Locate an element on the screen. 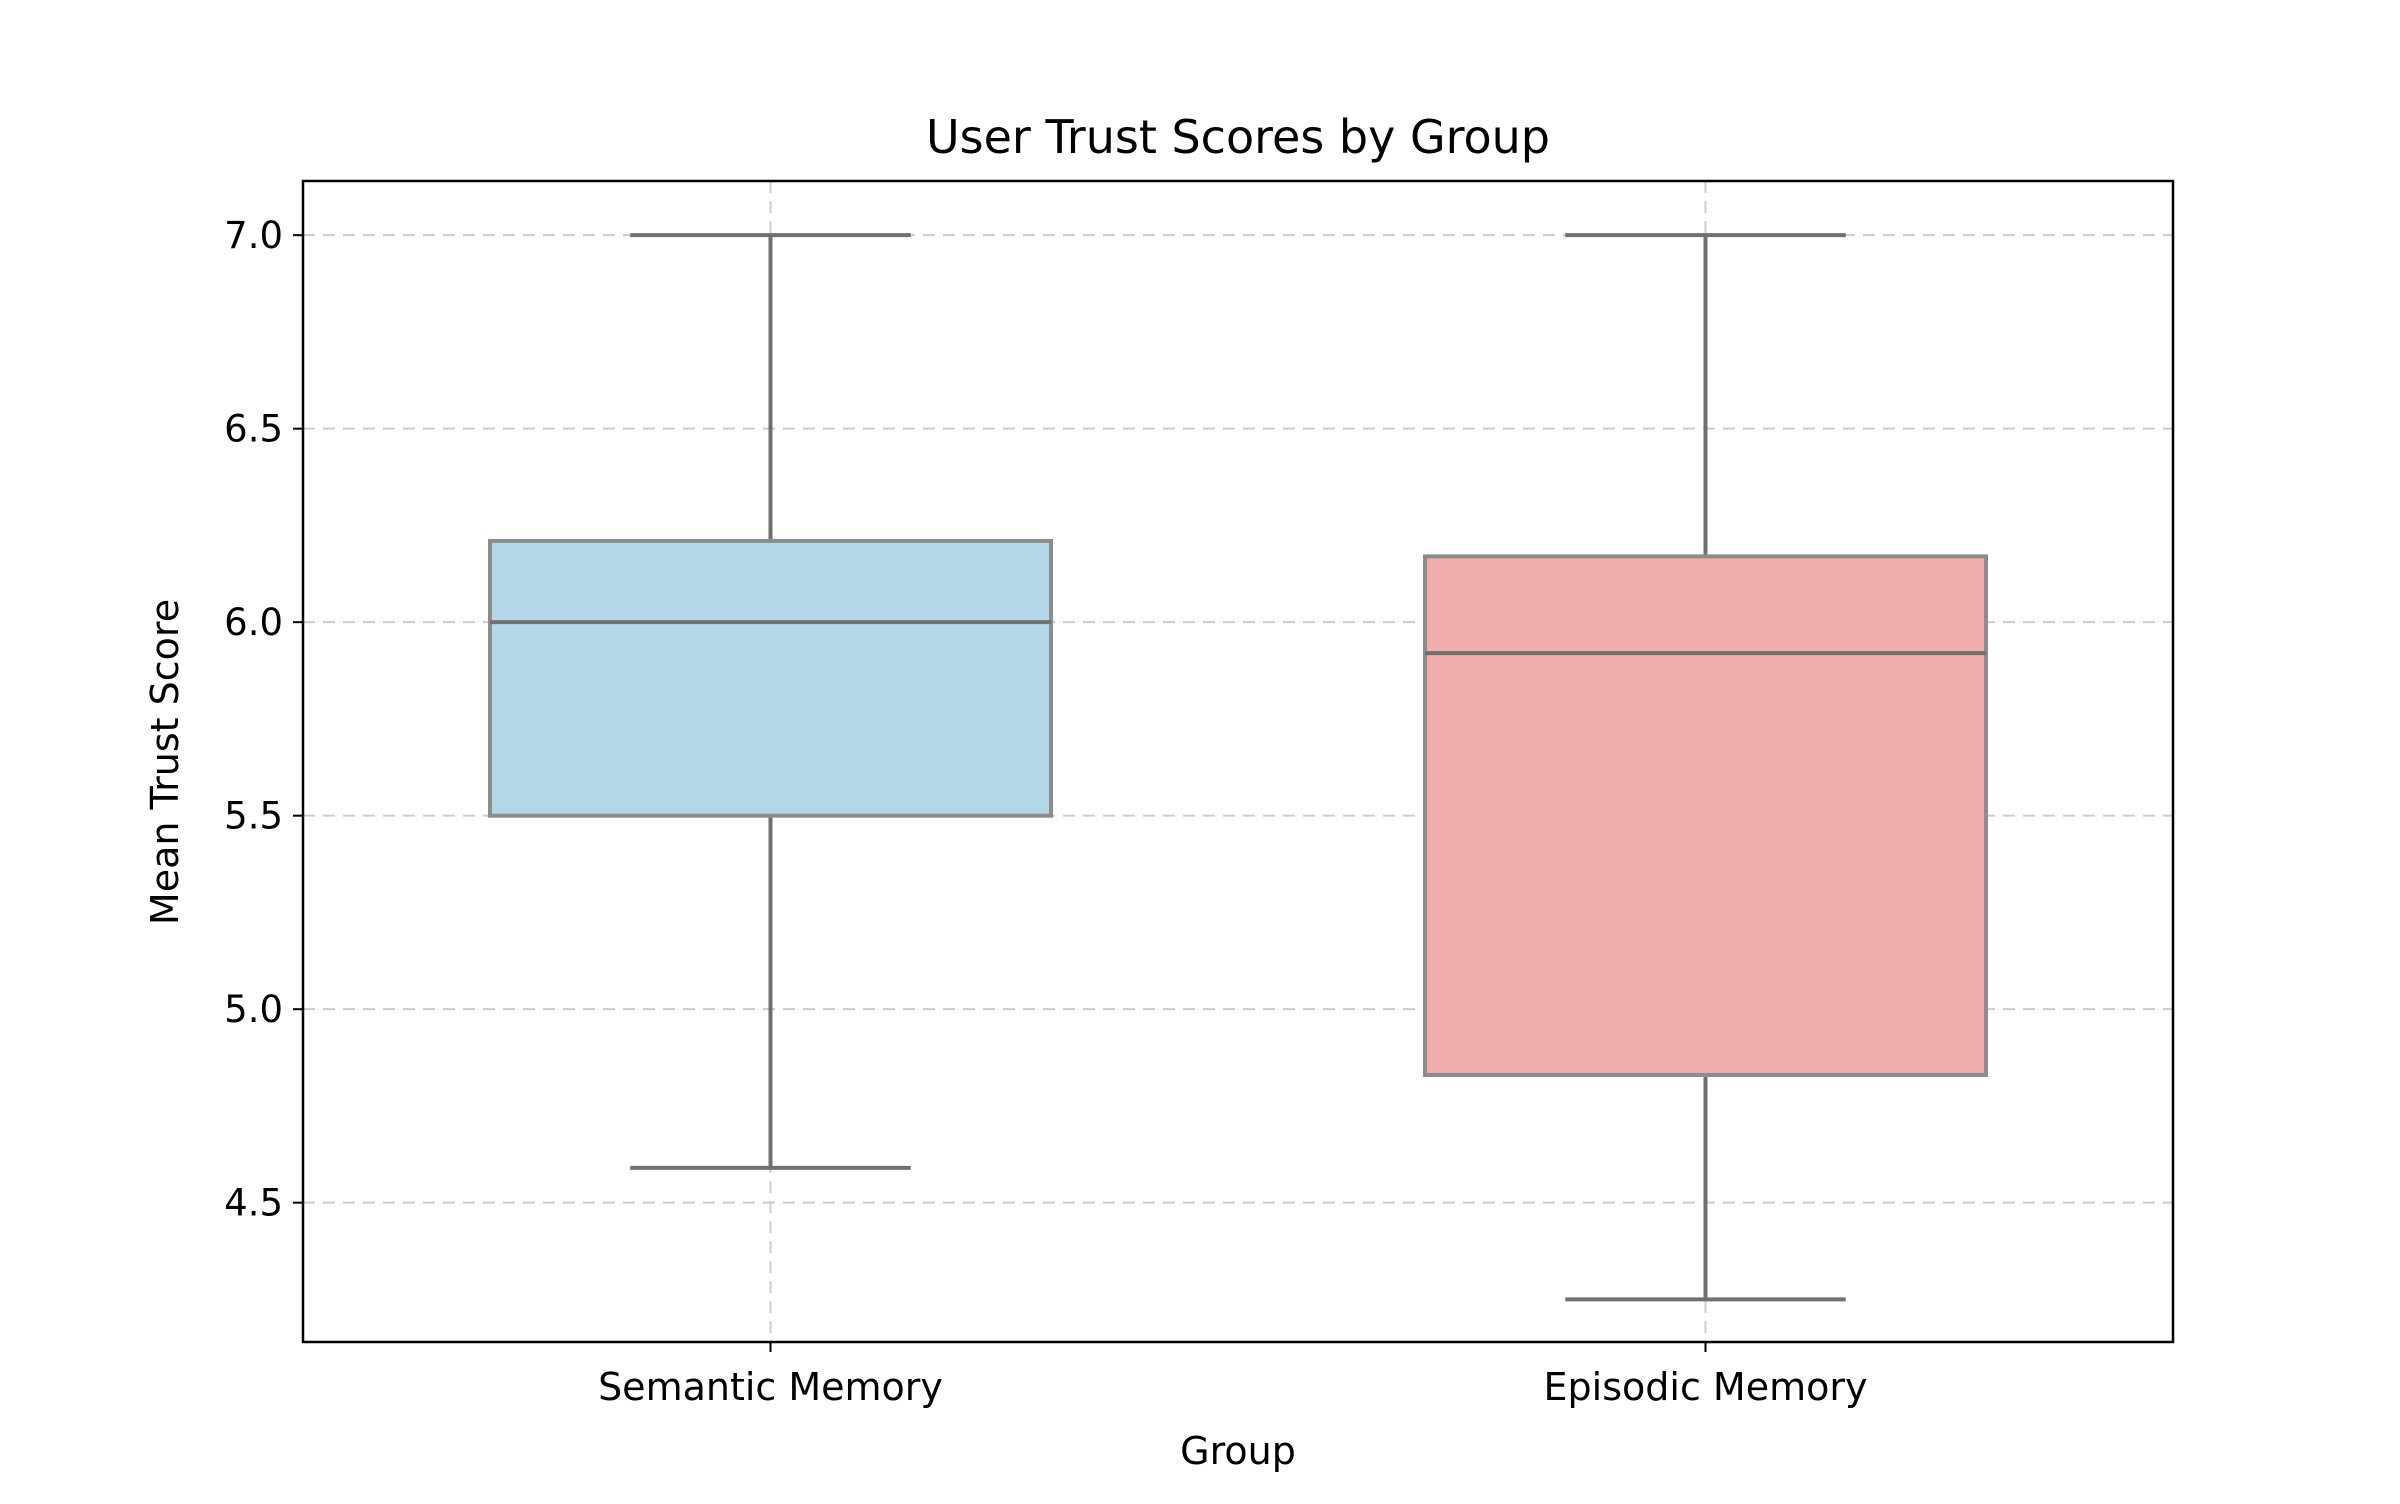 The width and height of the screenshot is (2400, 1504). chart-title: User Trust Scores by Group is located at coordinates (1238, 137).